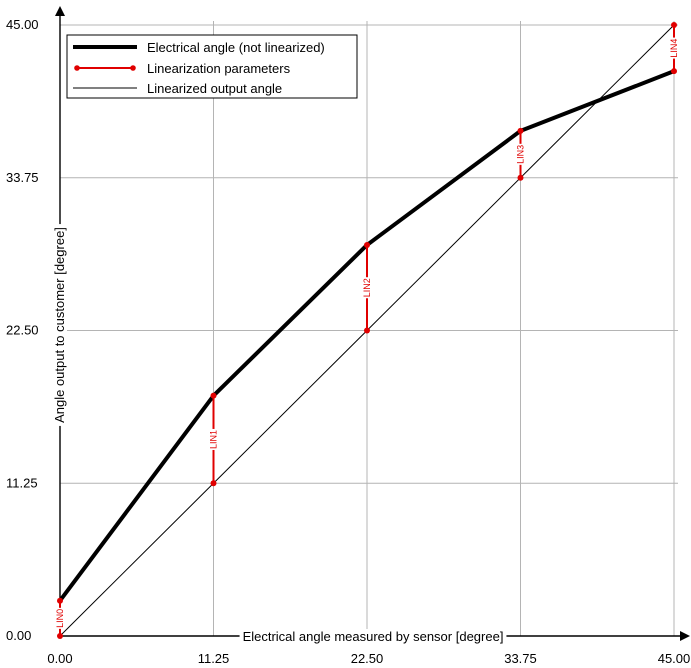  Describe the element at coordinates (22, 482) in the screenshot. I see `y-tick-label: 11.25` at that location.